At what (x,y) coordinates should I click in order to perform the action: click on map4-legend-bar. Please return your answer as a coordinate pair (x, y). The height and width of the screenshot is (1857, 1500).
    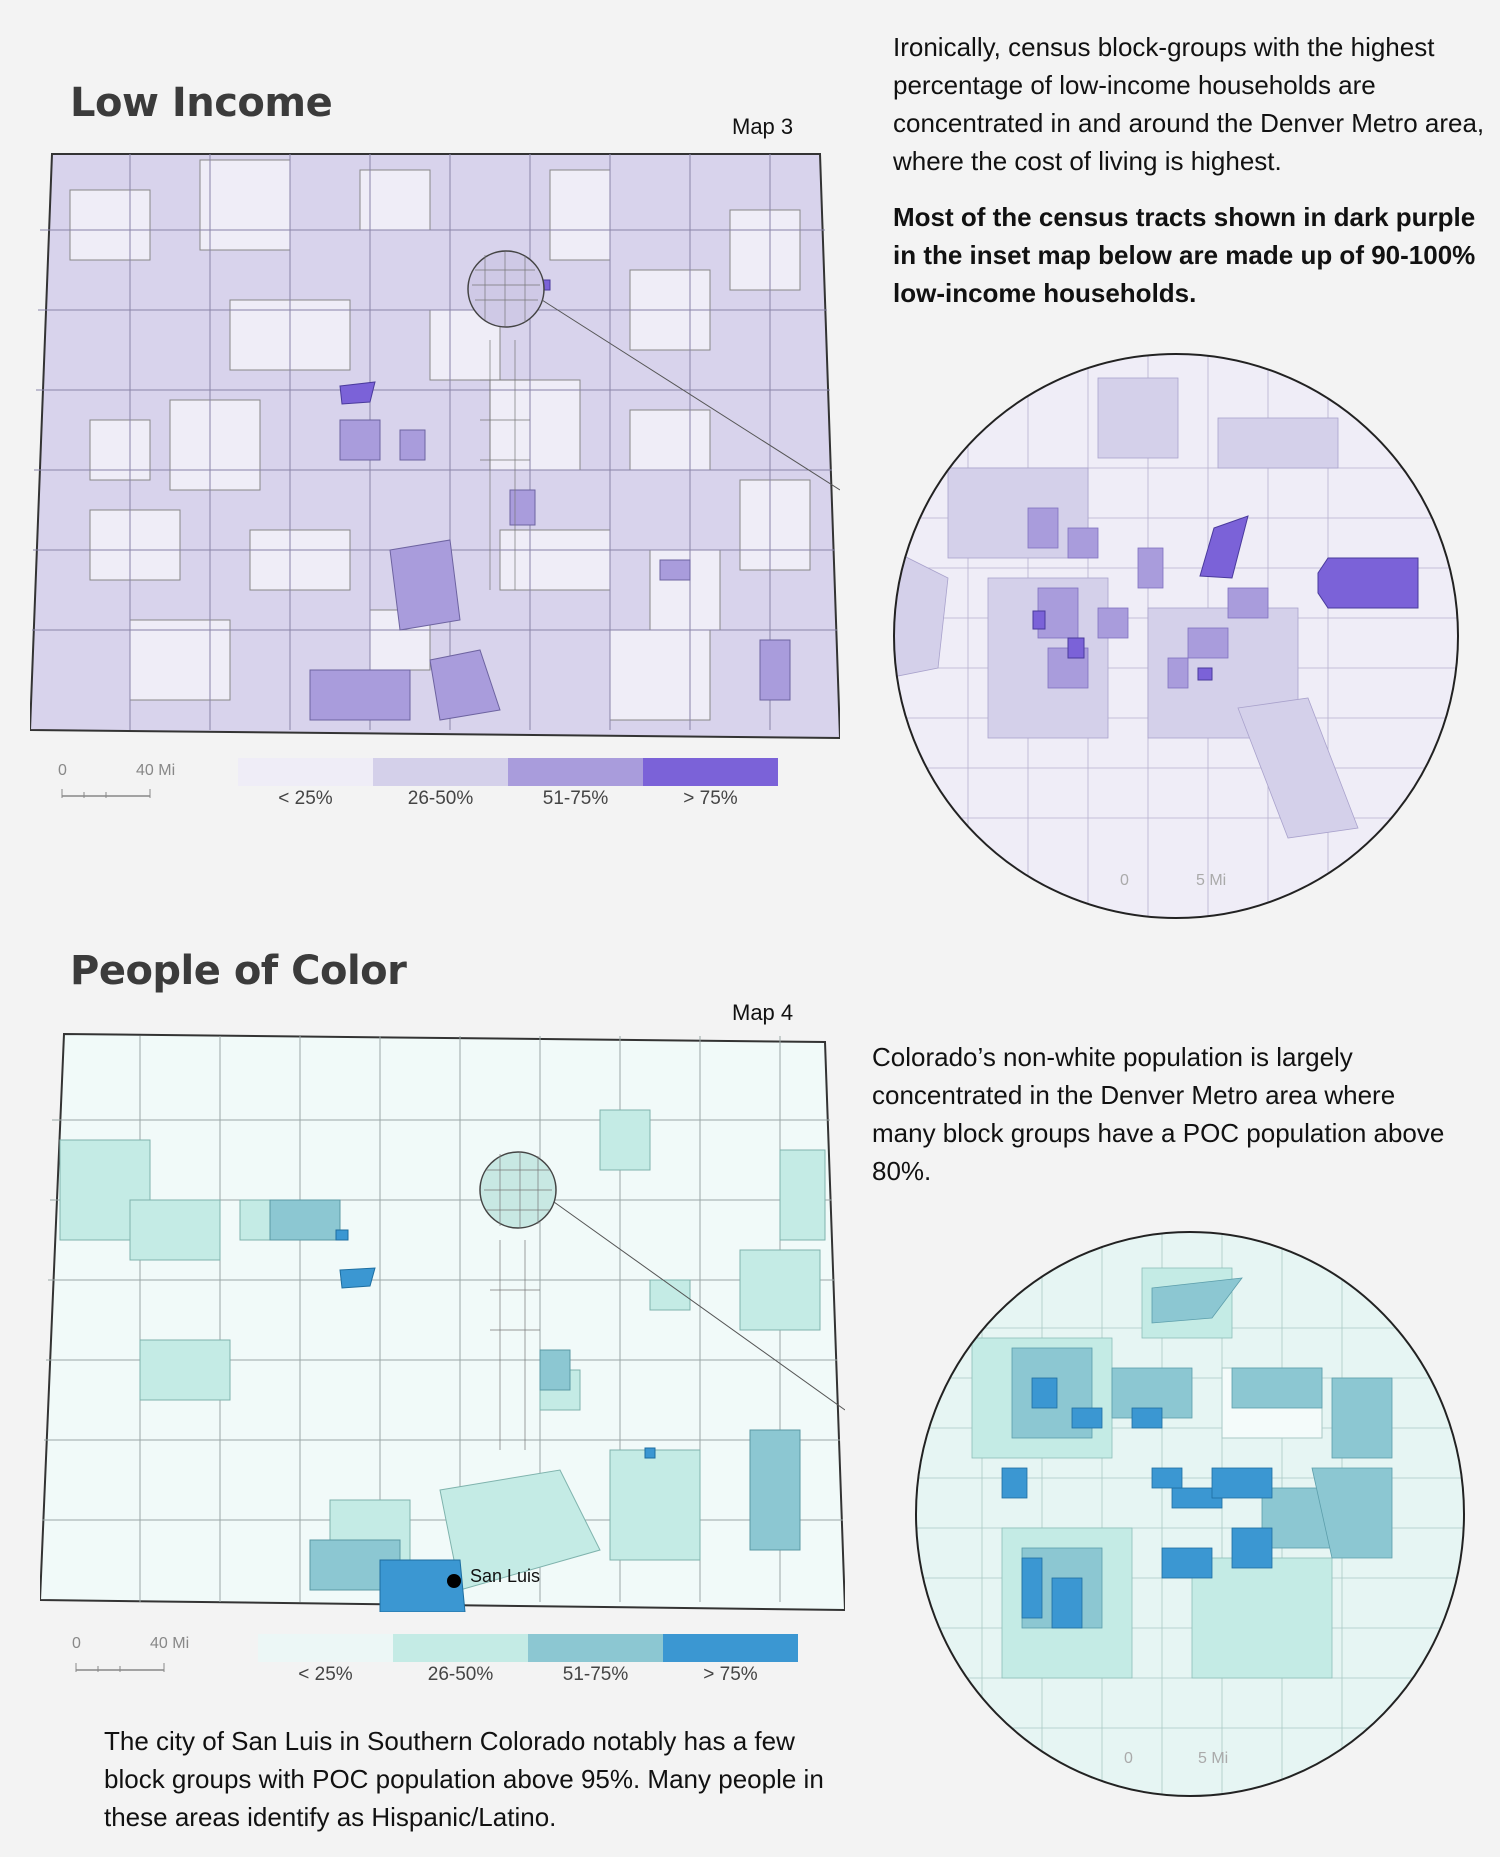
    Looking at the image, I should click on (528, 1648).